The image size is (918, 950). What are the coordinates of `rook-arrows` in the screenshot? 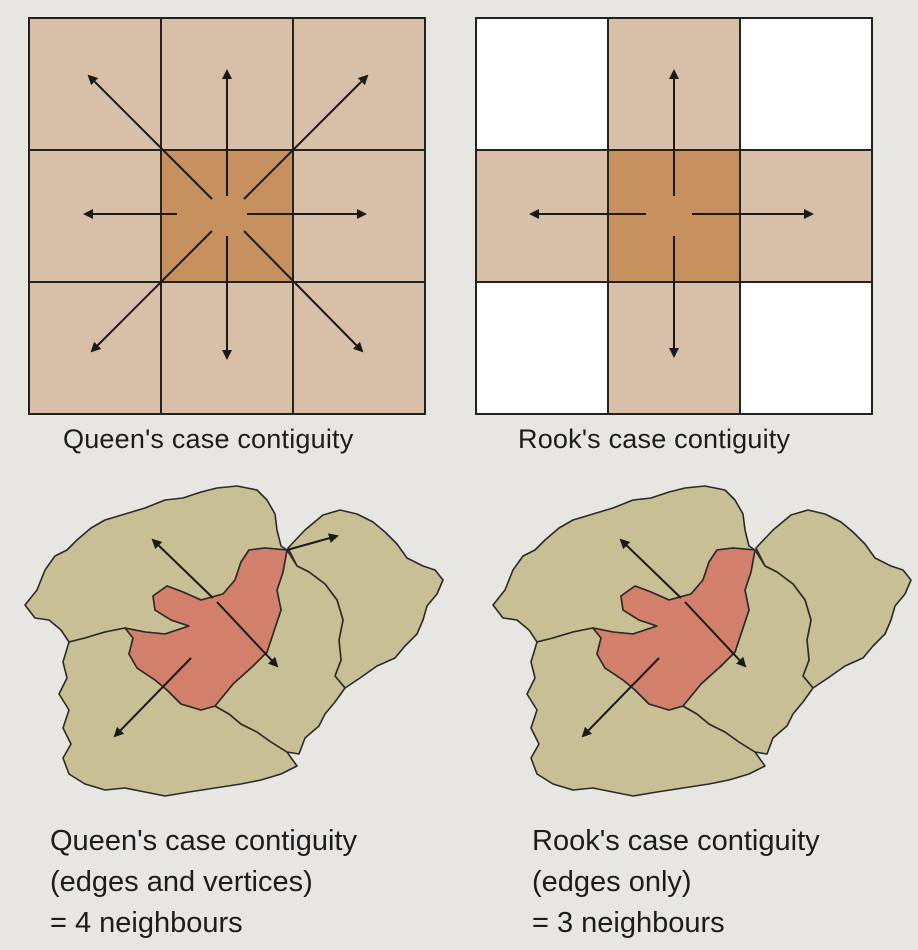 It's located at (671, 213).